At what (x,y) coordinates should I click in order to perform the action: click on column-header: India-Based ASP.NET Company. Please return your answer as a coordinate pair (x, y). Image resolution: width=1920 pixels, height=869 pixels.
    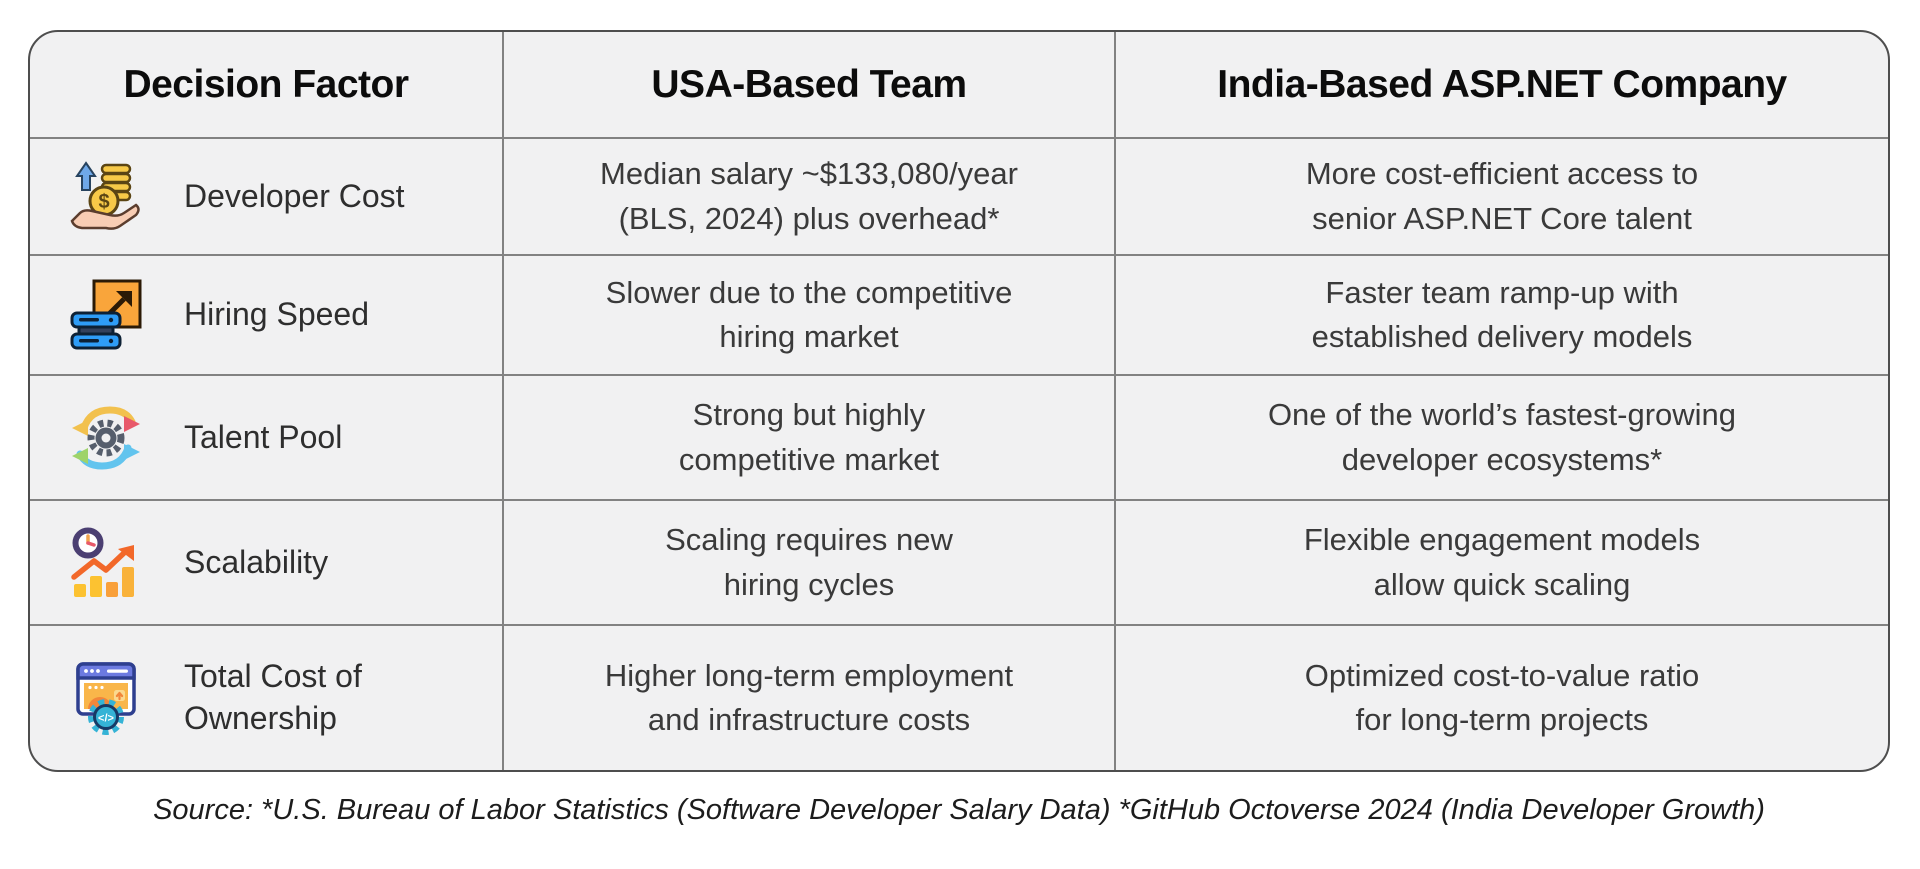
    Looking at the image, I should click on (1502, 84).